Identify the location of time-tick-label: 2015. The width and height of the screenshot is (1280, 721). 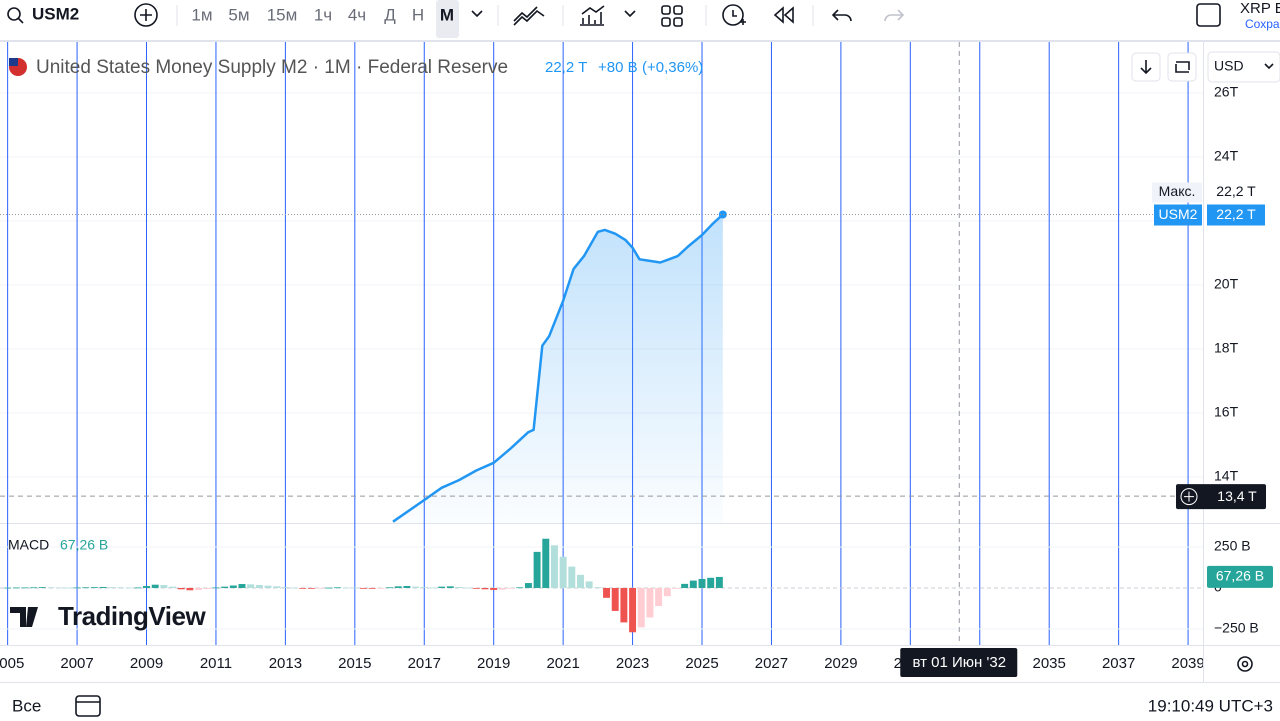
(354, 663).